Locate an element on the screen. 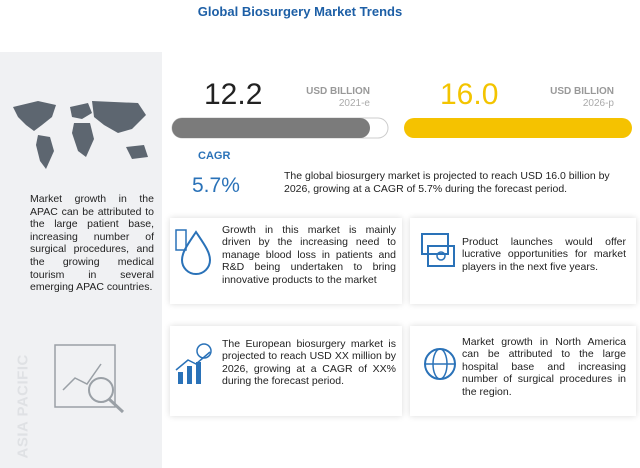  growth-icon is located at coordinates (193, 363).